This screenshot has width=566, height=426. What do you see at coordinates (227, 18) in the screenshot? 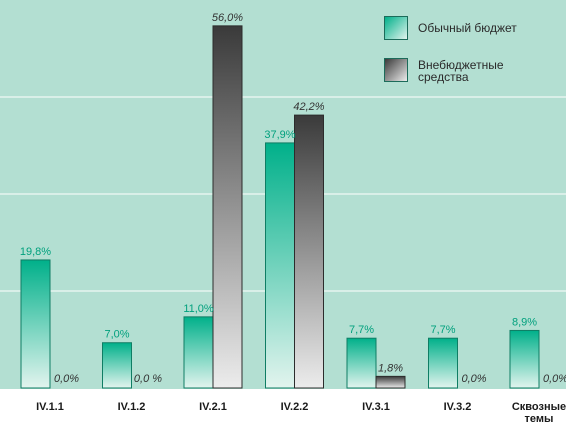
I see `value-label-extrabudgetary-3: 56,0%` at bounding box center [227, 18].